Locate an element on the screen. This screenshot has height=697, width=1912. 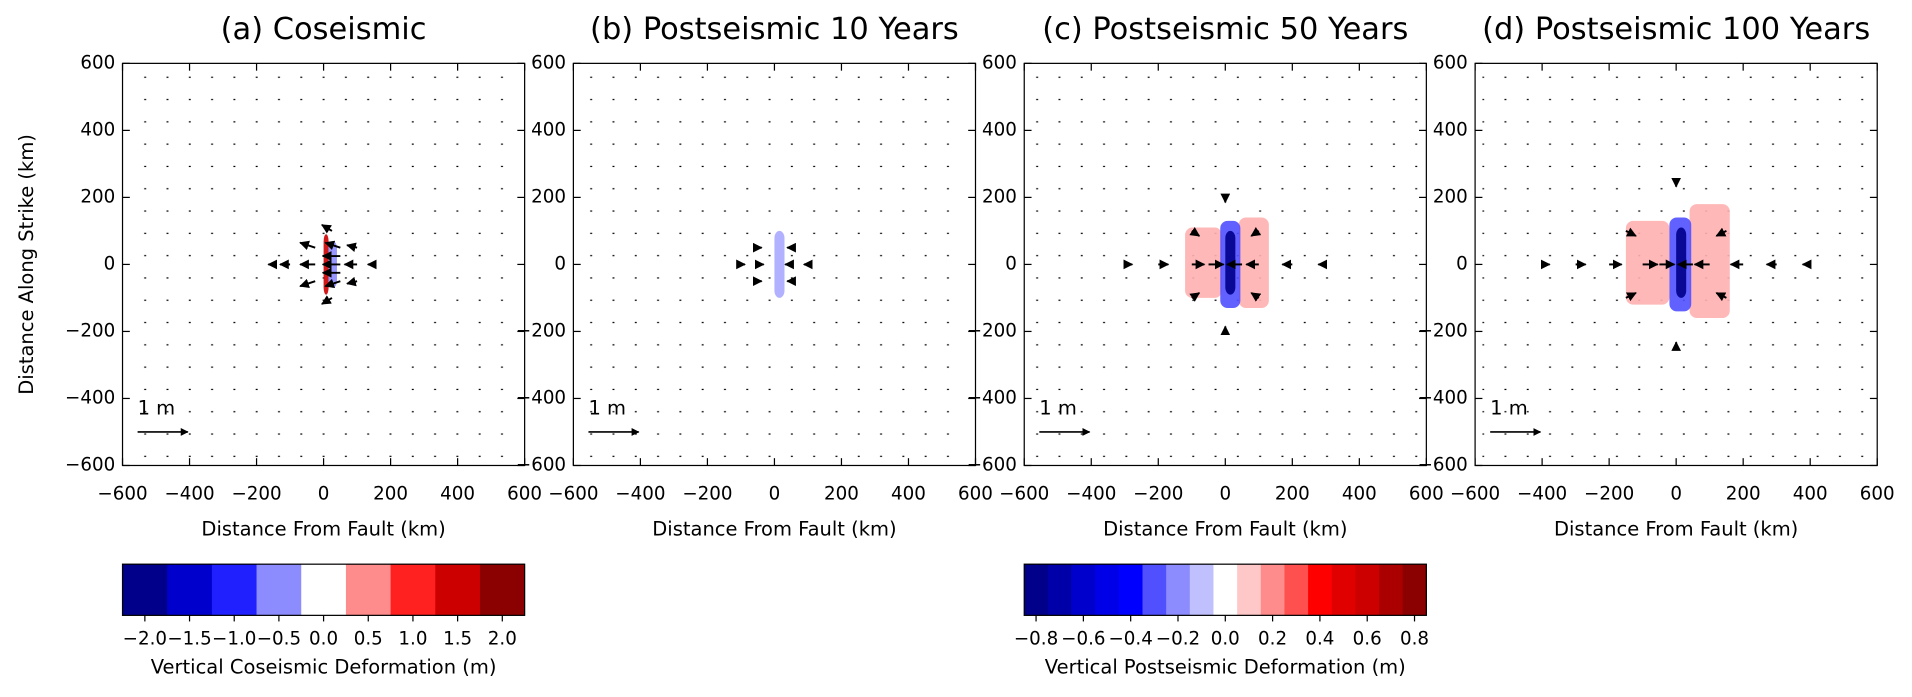
colorbar-tick-label: −2.0 is located at coordinates (145, 639).